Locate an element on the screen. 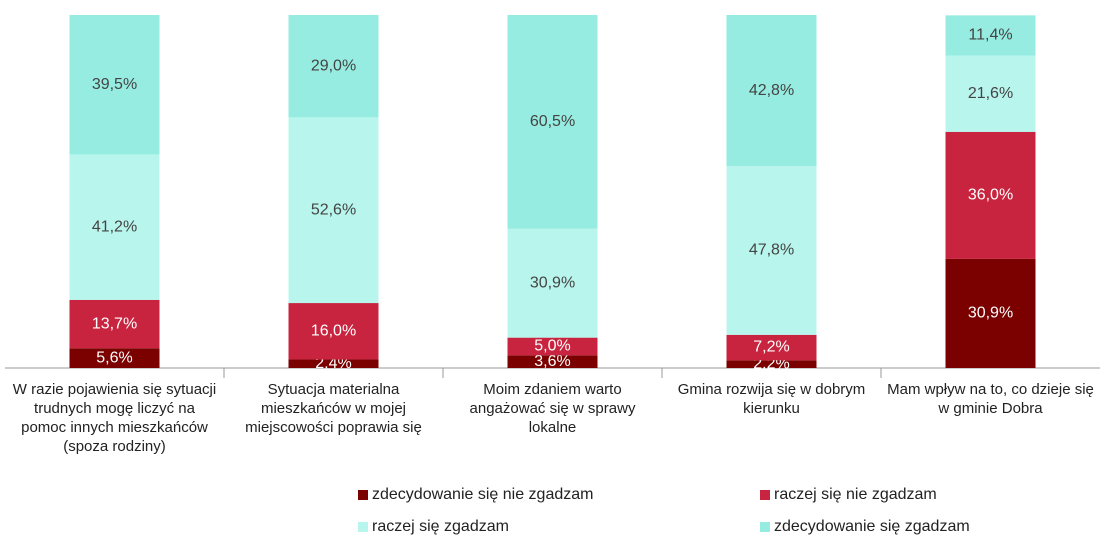  data-label: 16,0% is located at coordinates (333, 331).